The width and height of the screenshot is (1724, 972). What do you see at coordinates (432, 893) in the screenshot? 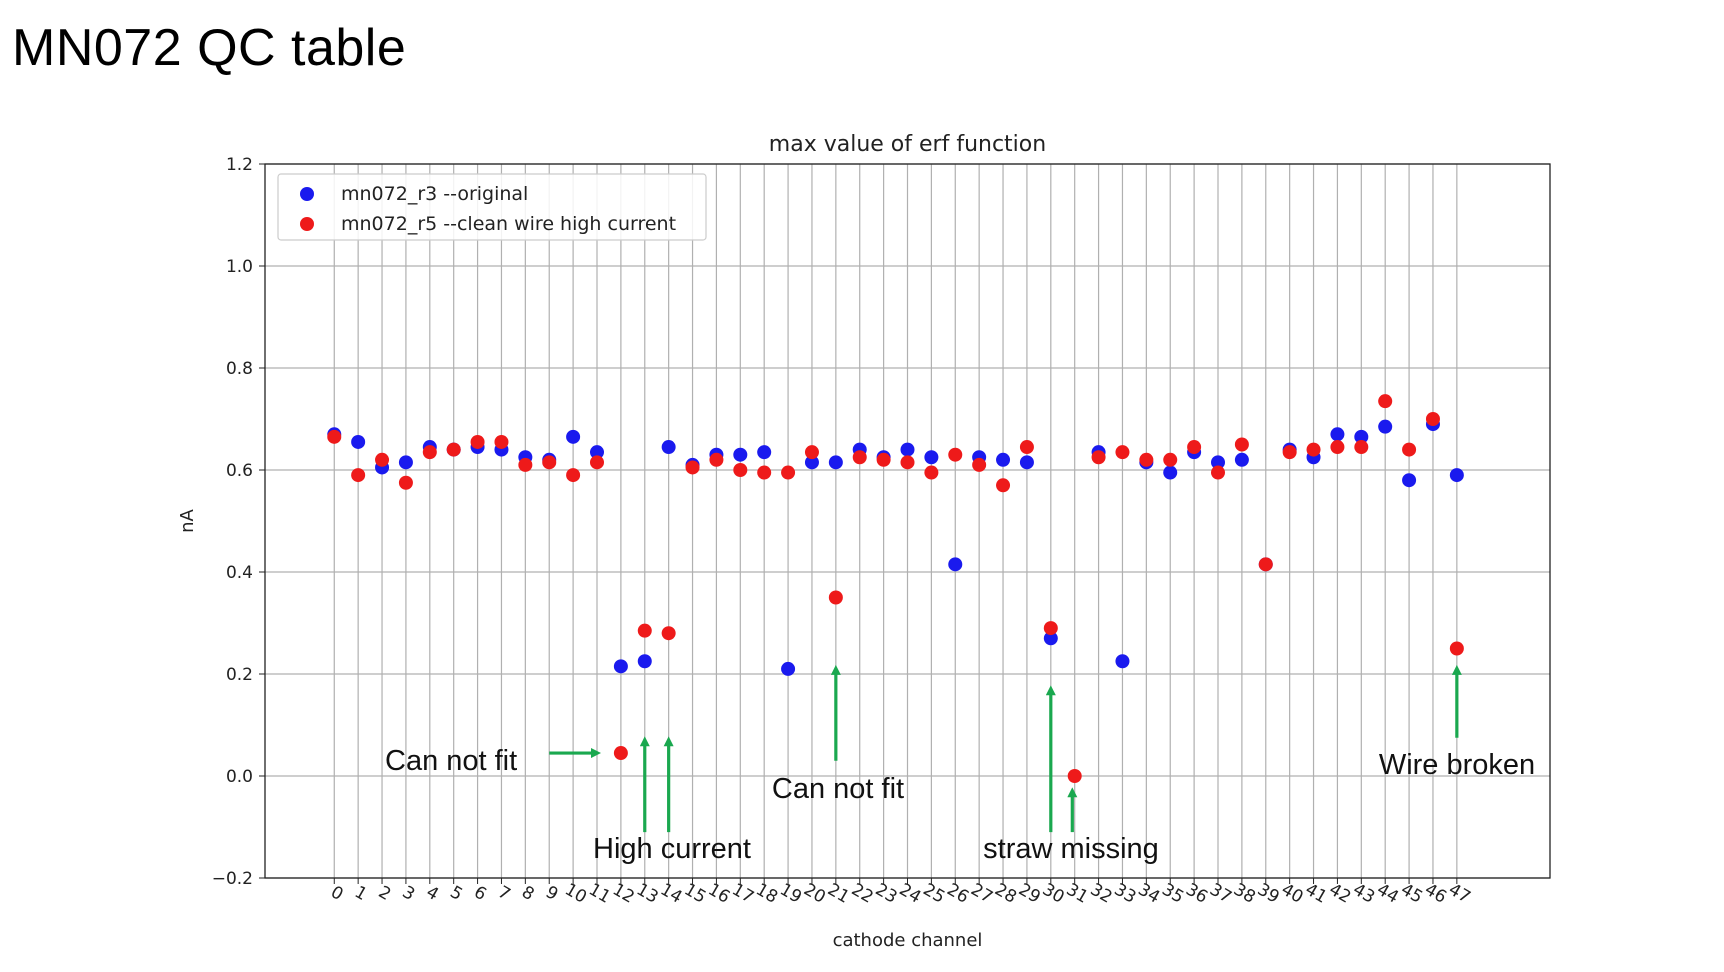
I see `x-tick-label: 4` at bounding box center [432, 893].